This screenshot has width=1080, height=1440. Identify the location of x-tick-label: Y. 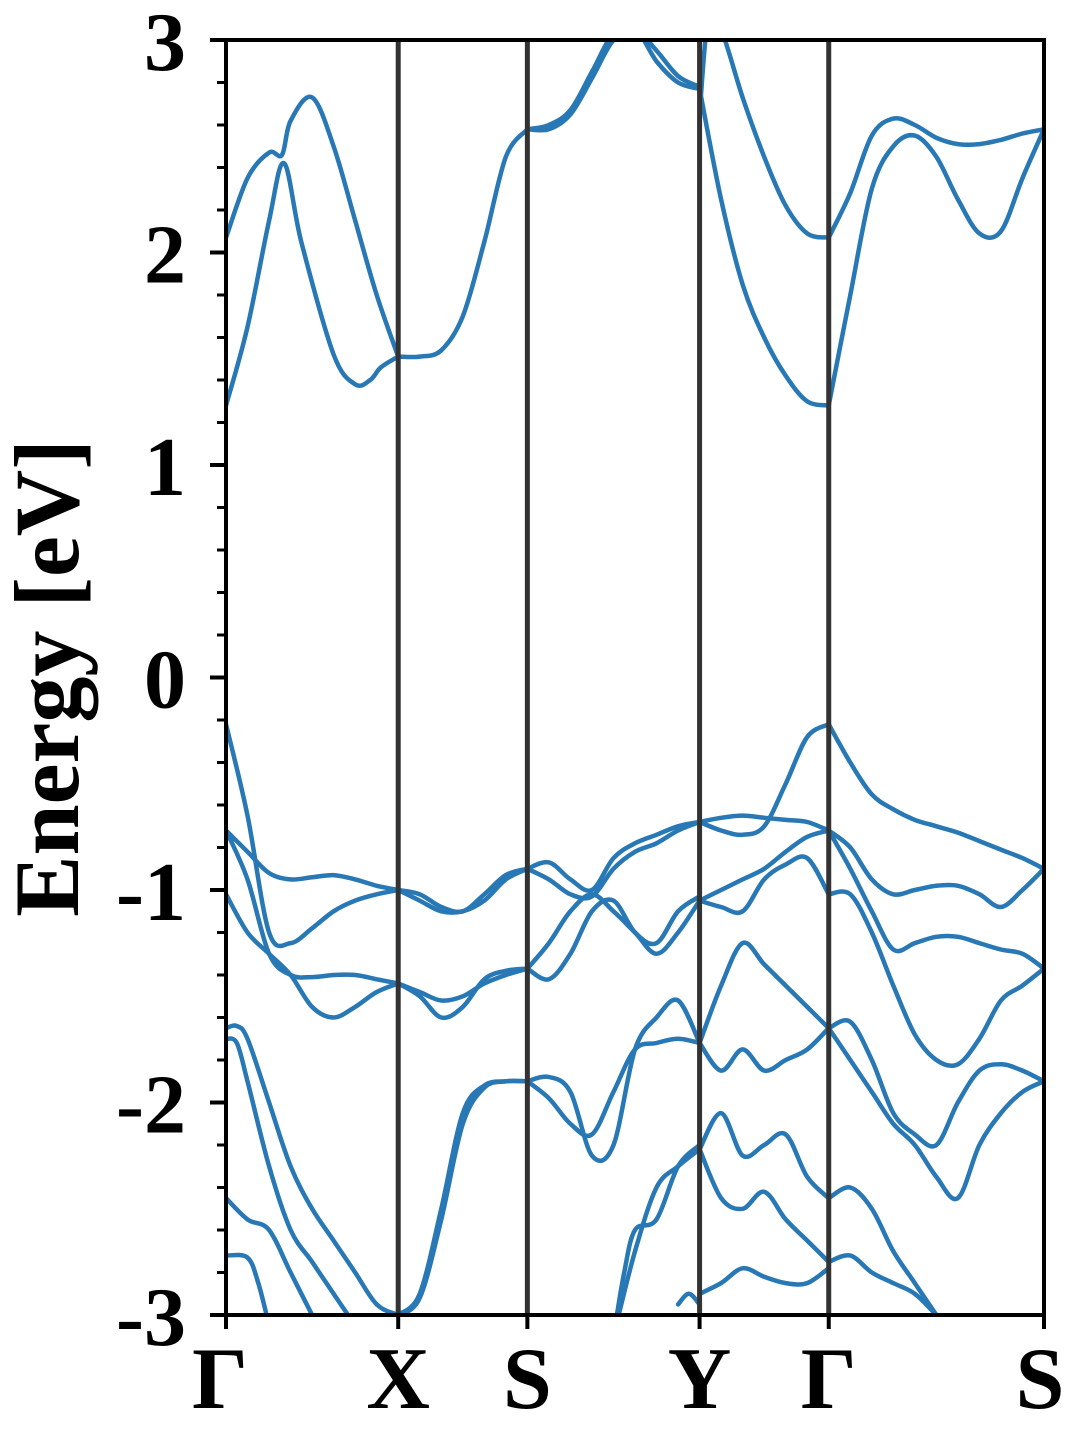
(700, 1379).